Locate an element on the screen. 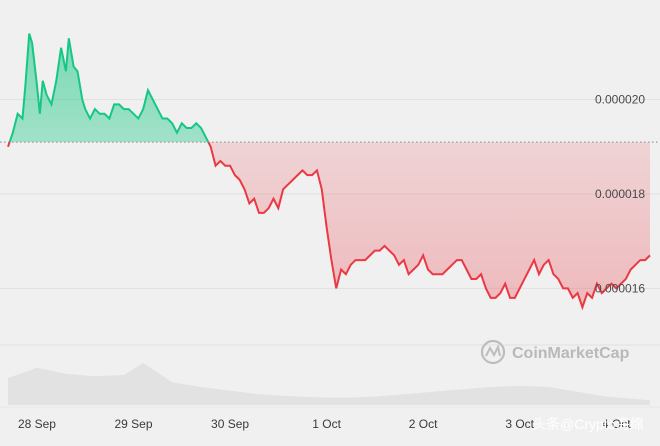  volume-area is located at coordinates (329, 384).